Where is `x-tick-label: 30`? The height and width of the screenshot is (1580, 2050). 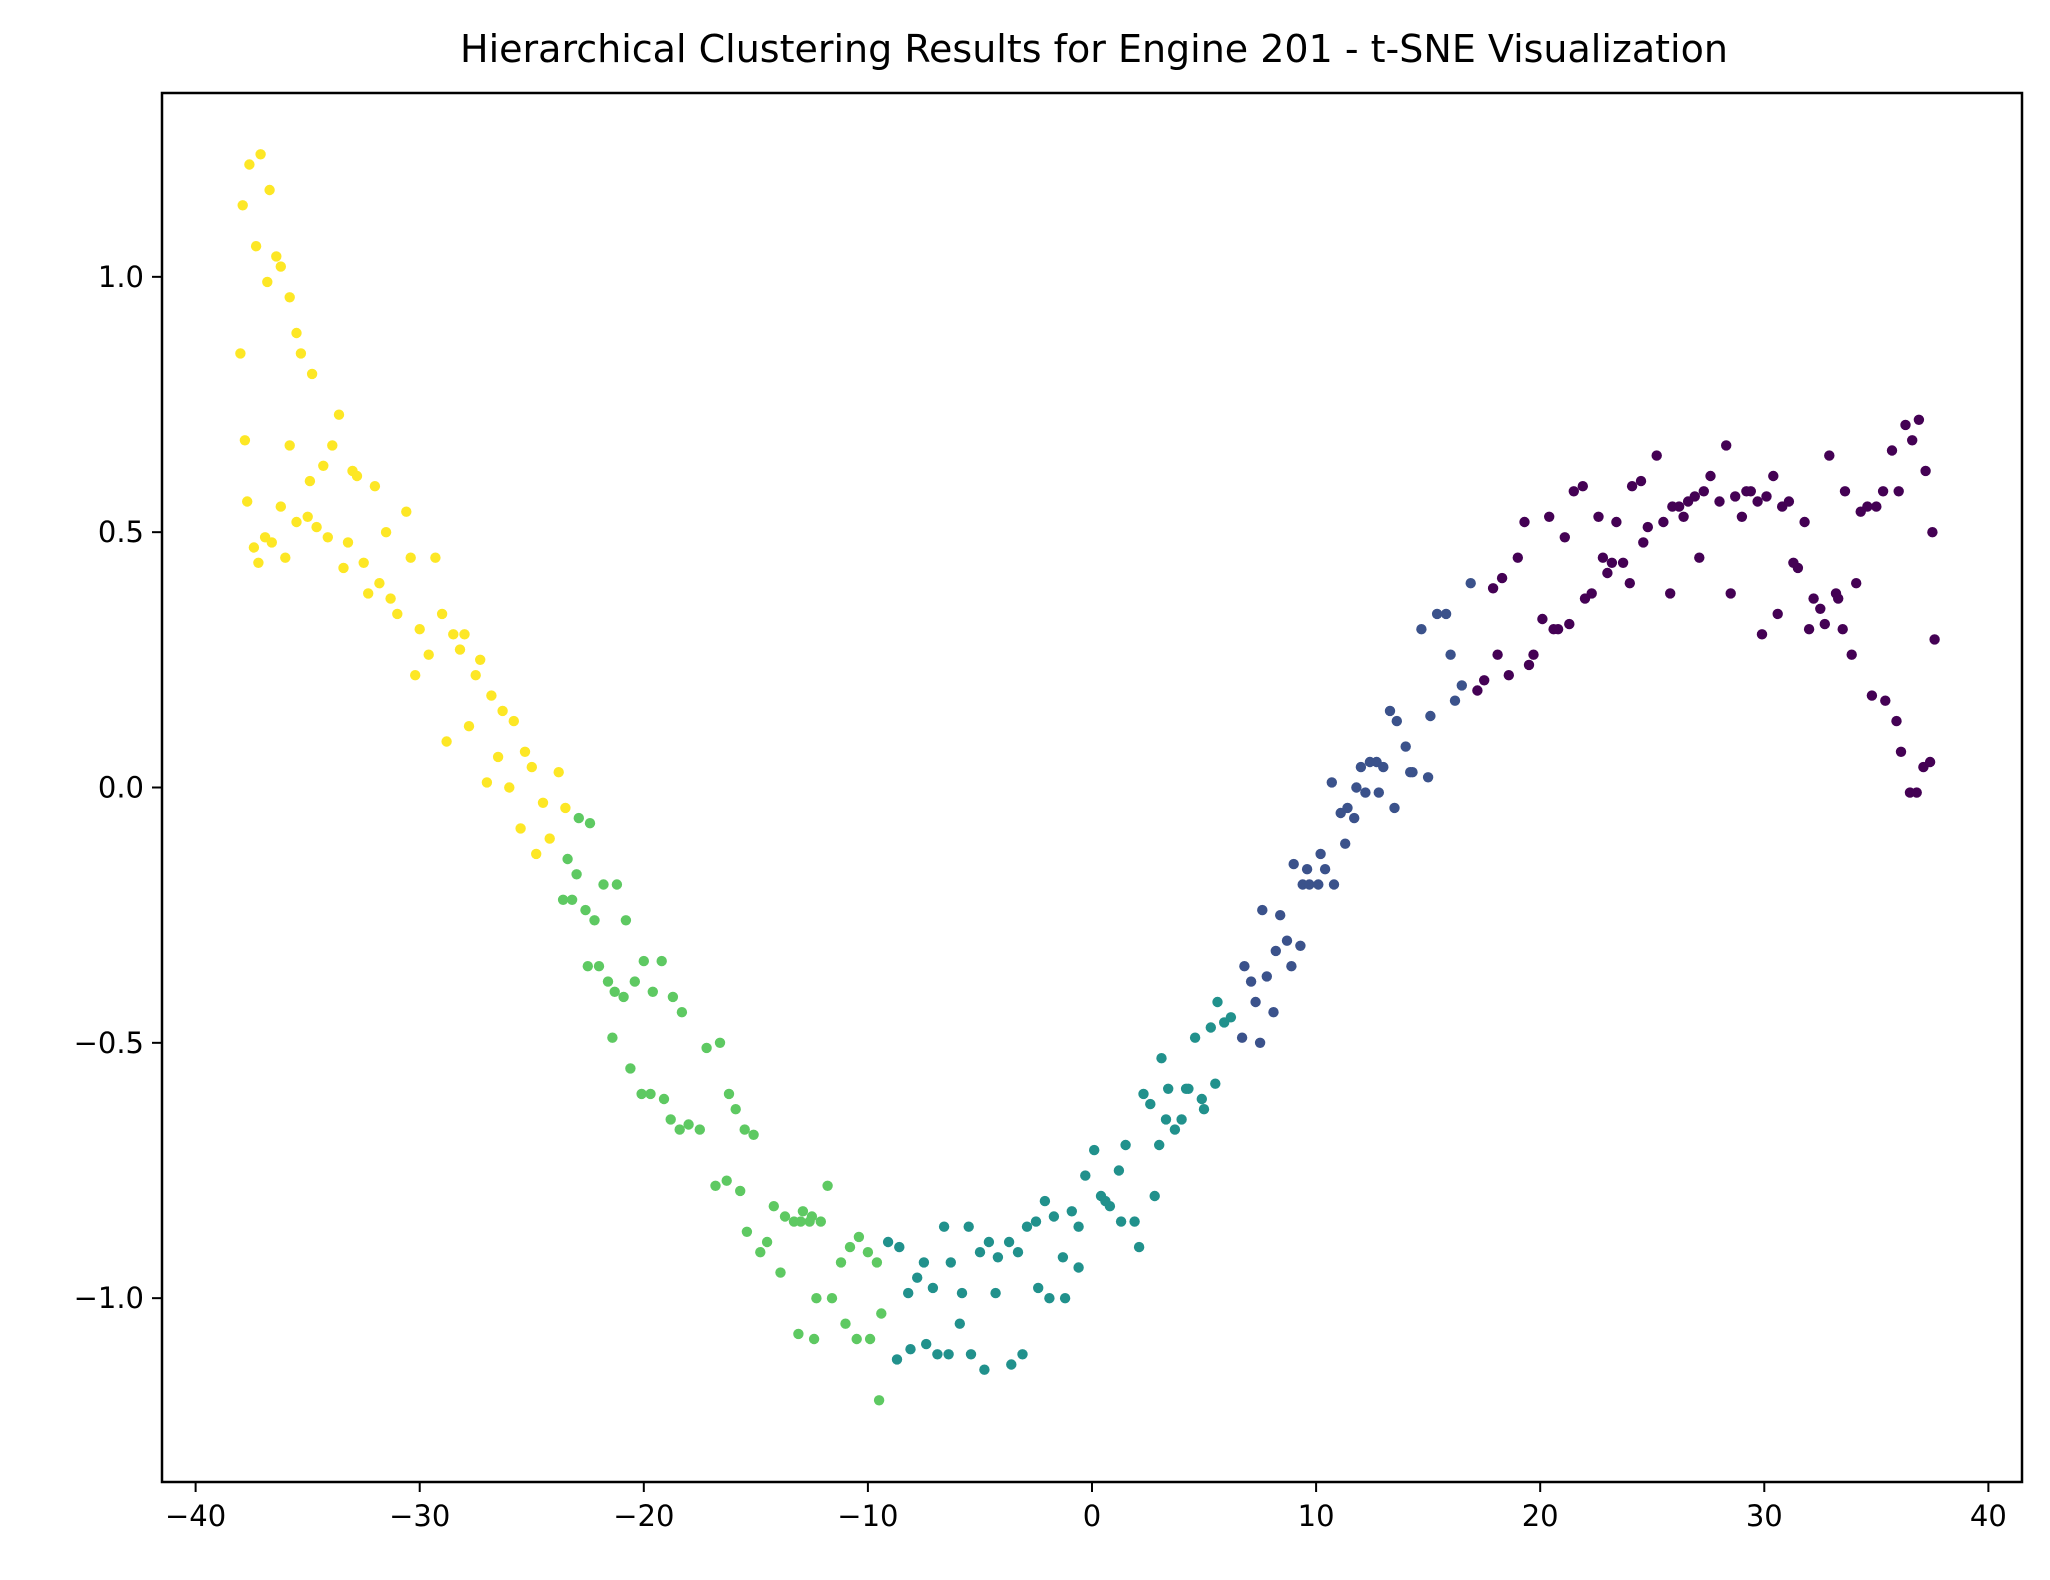
x-tick-label: 30 is located at coordinates (1764, 1516).